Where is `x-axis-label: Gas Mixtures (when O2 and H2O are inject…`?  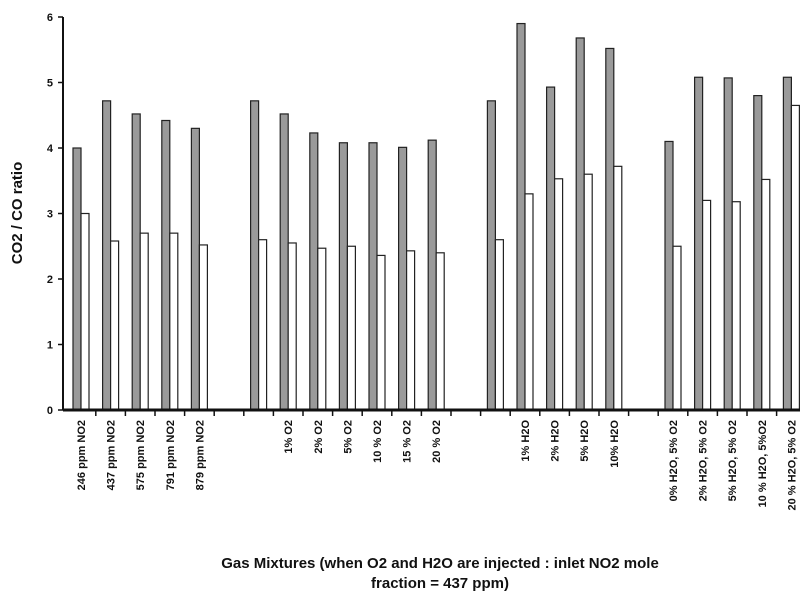
x-axis-label: Gas Mixtures (when O2 and H2O are inject… is located at coordinates (440, 563).